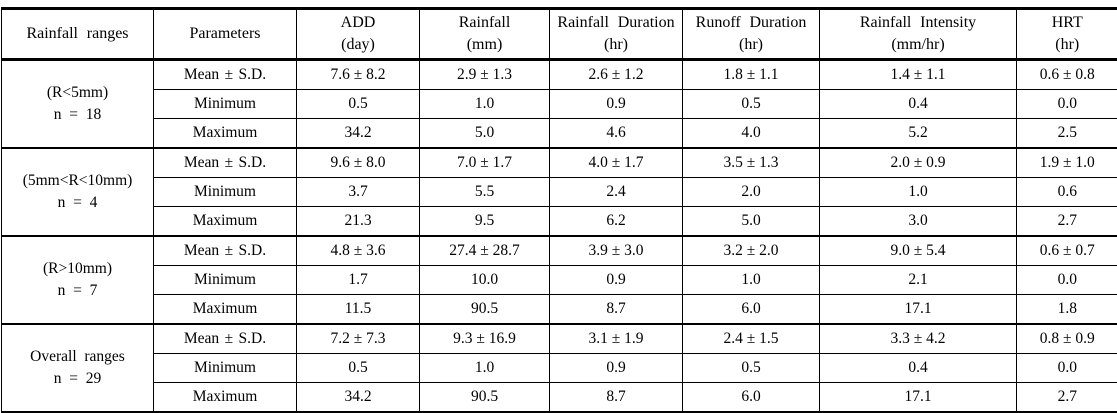  I want to click on column-unit: (mm/hr), so click(918, 44).